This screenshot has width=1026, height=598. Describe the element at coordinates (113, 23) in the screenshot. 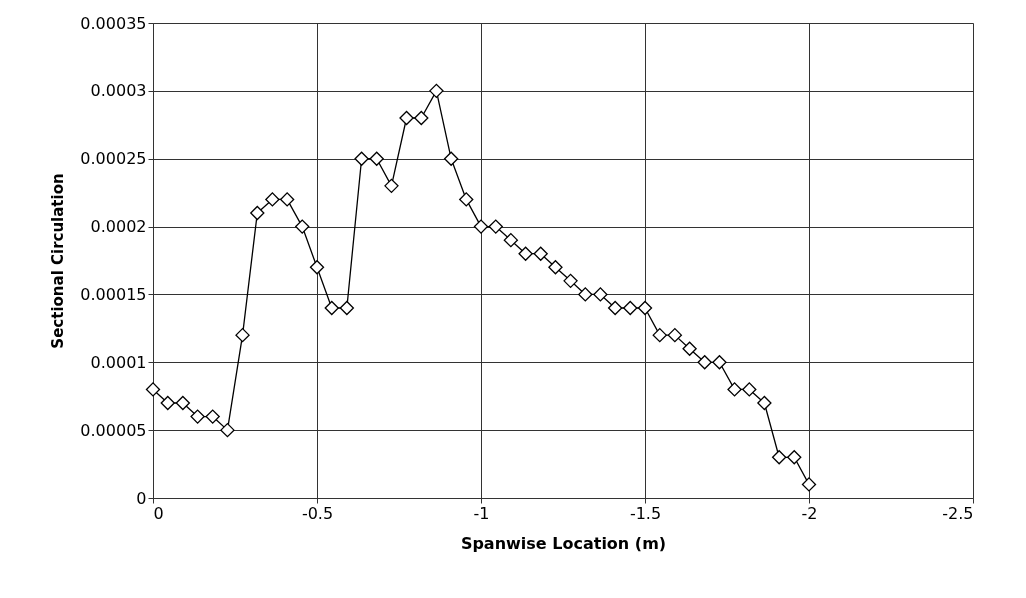

I see `y-tick-label: 0.00035` at that location.